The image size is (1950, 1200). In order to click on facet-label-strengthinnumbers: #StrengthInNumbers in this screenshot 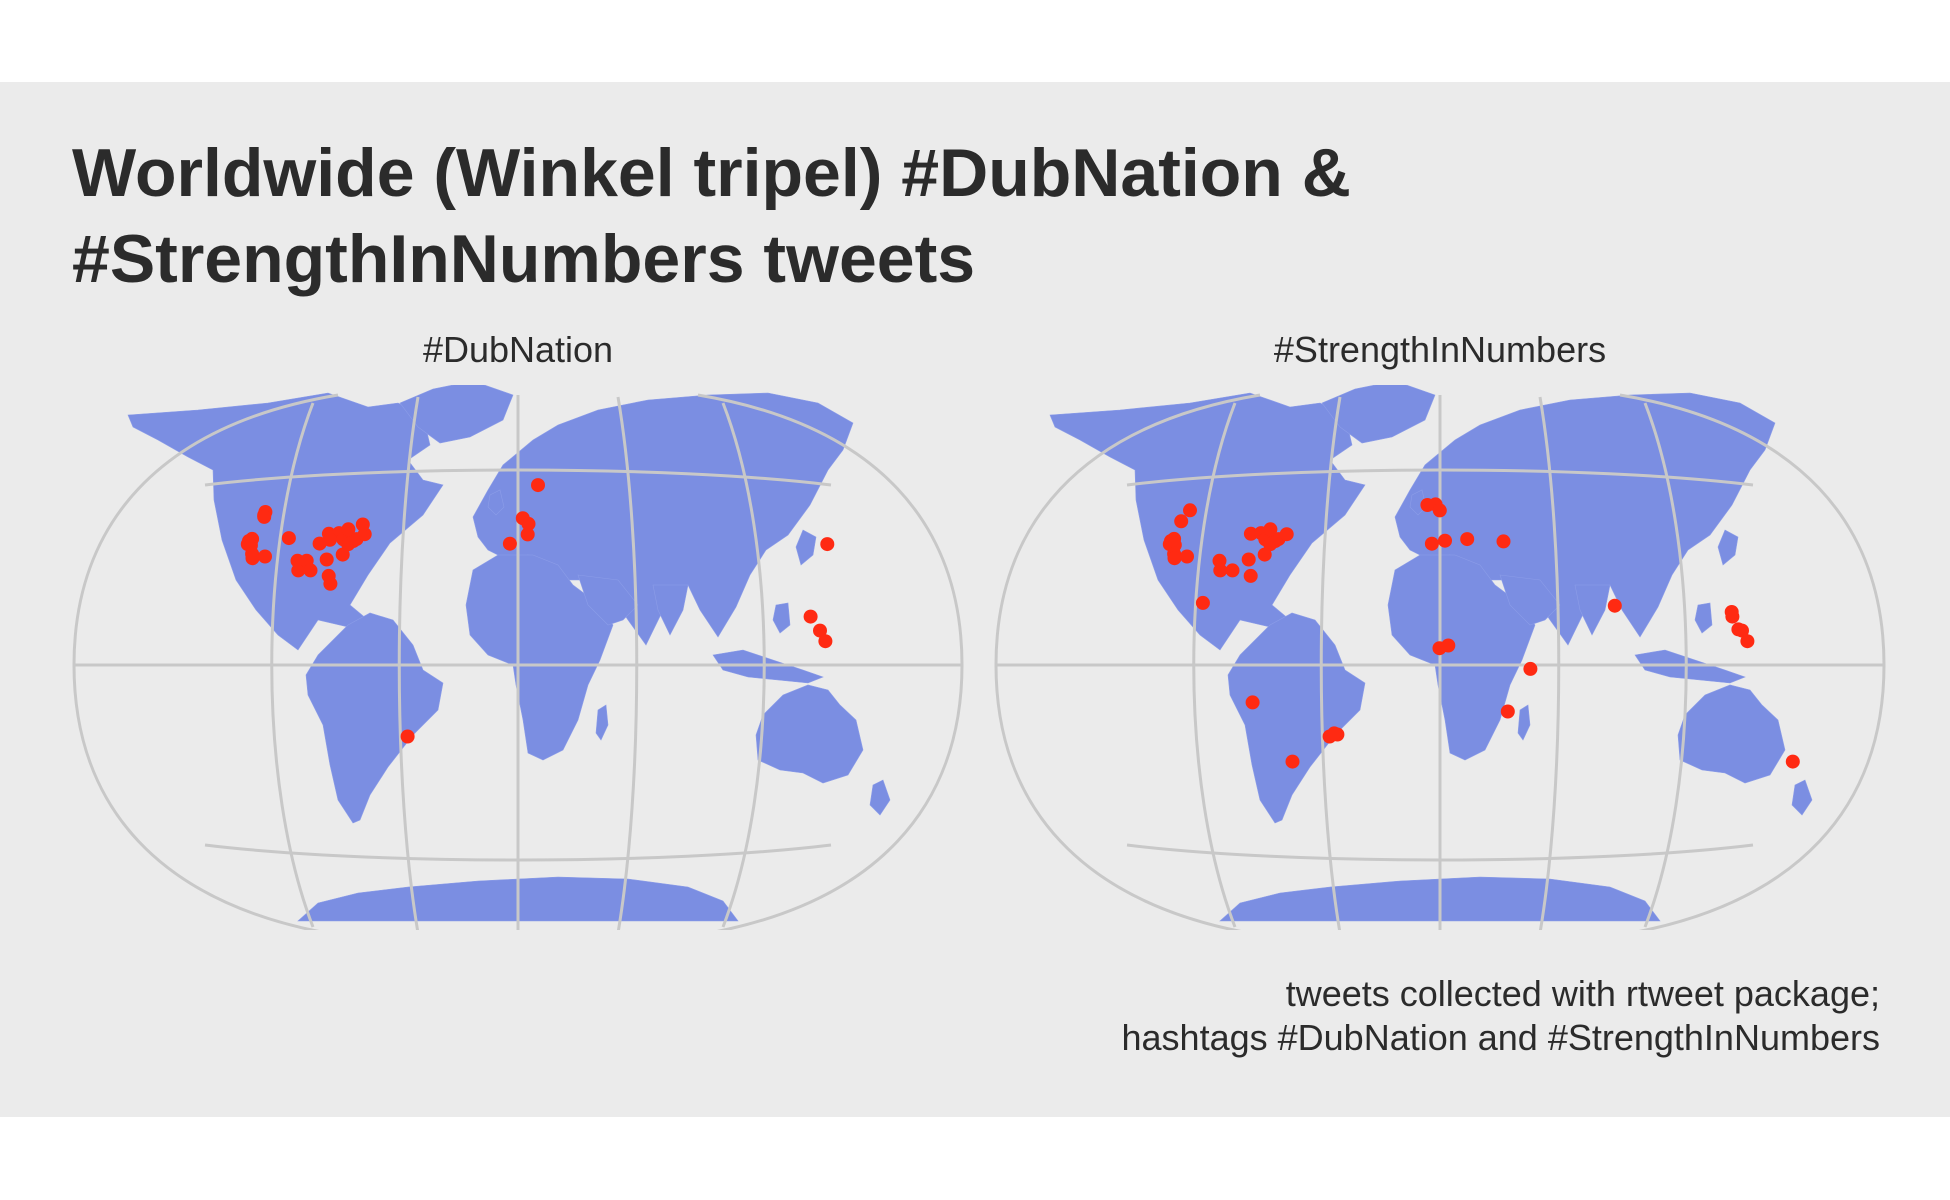, I will do `click(1440, 349)`.